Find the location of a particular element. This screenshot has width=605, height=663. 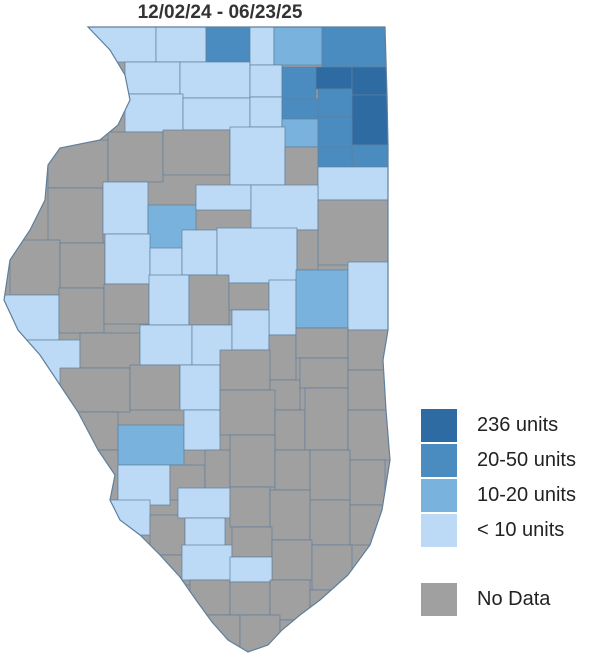

legend-label-236: 236 units is located at coordinates (518, 425).